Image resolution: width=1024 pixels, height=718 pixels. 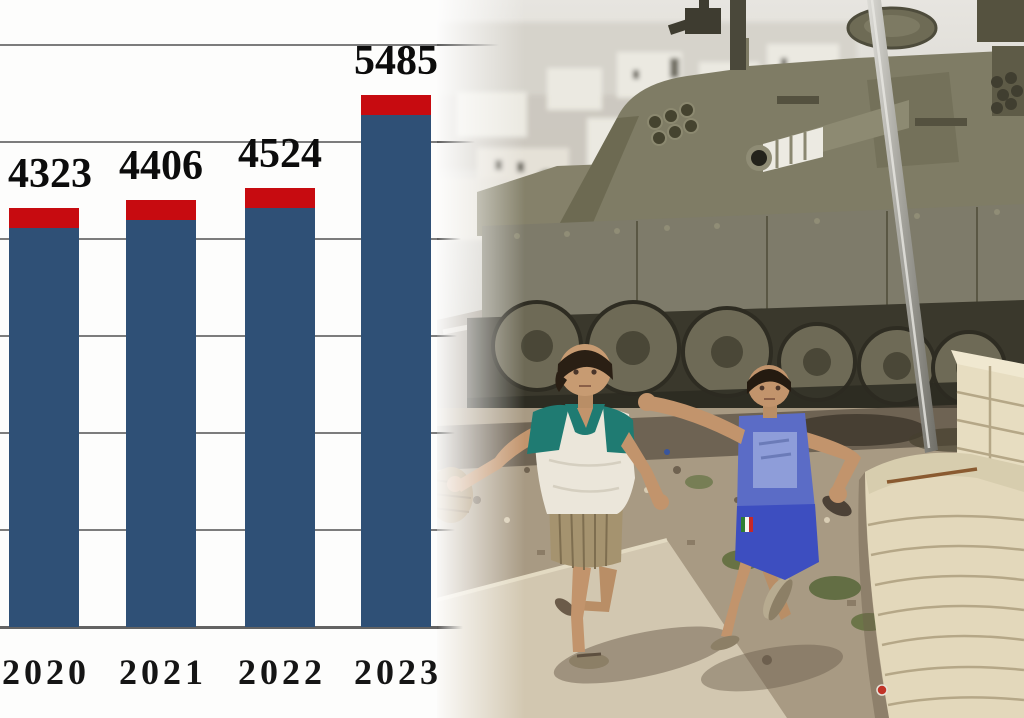 I want to click on italy-badge, so click(x=747, y=524).